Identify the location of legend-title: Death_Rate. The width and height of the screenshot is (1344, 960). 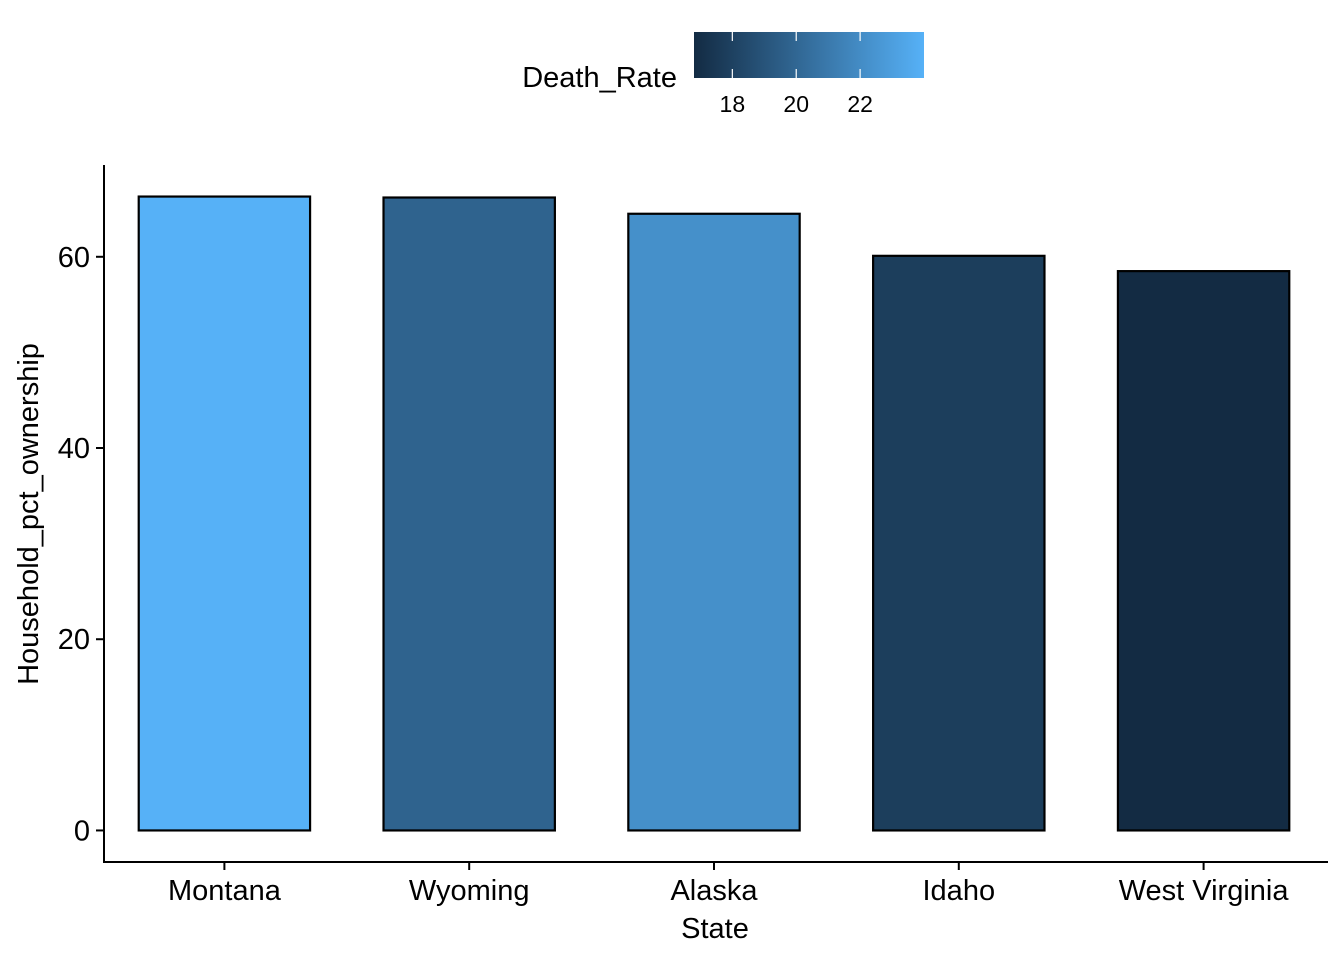
(599, 78).